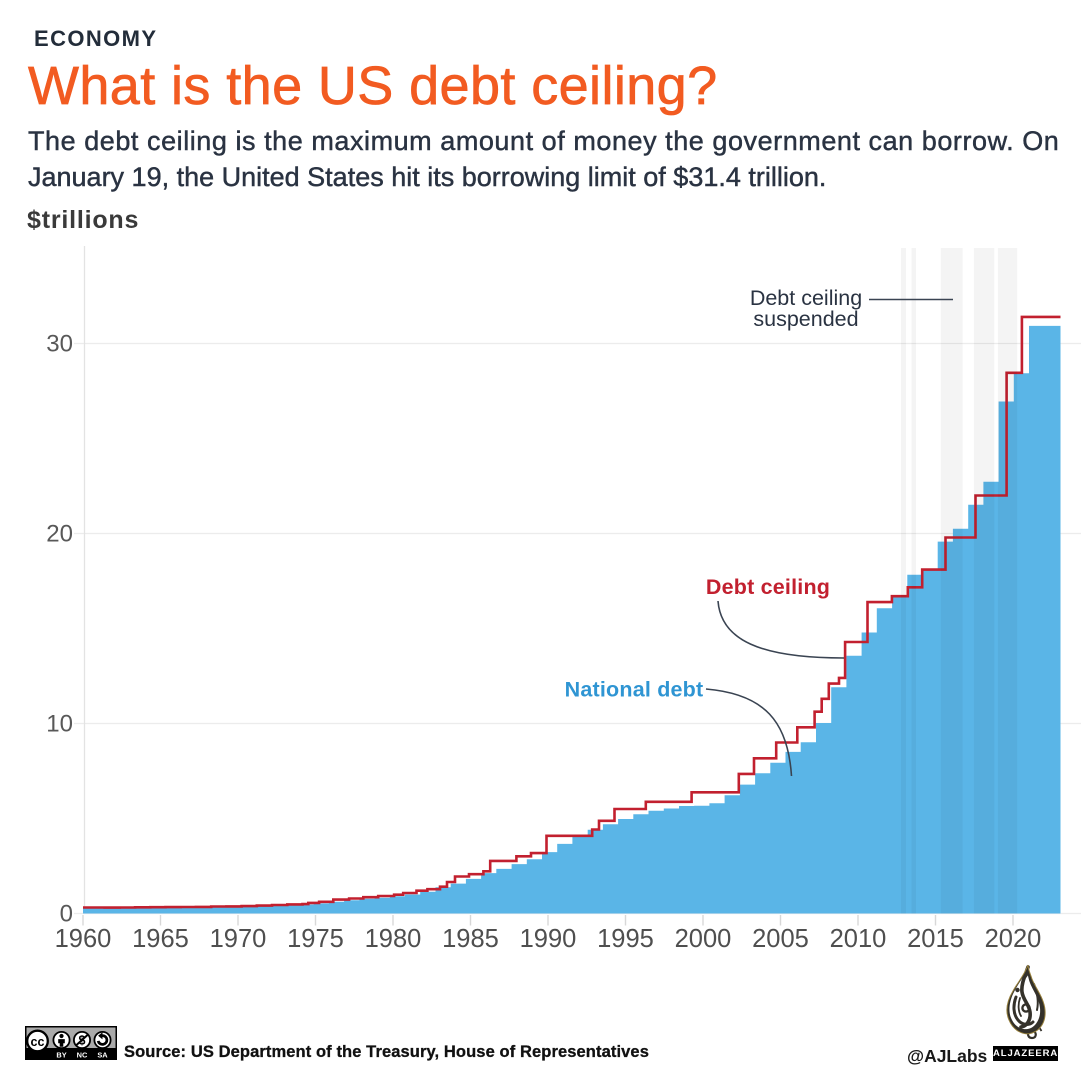 The image size is (1081, 1081). What do you see at coordinates (625, 939) in the screenshot?
I see `svg-text: 1995` at bounding box center [625, 939].